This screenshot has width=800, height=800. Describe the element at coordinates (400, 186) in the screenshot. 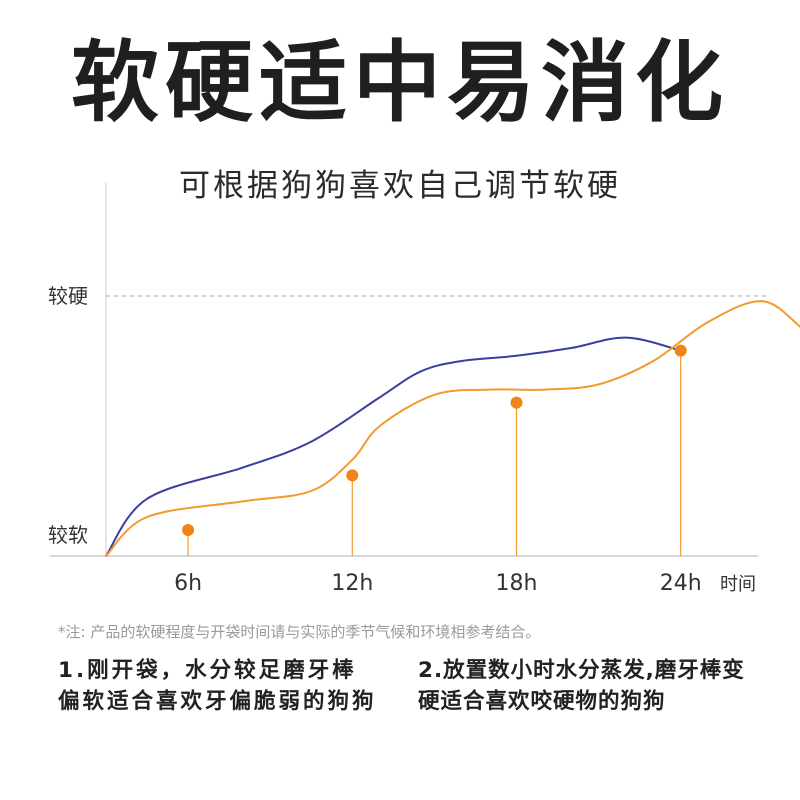

I see `page-subtitle: 可根据狗狗喜欢自己调节软硬` at that location.